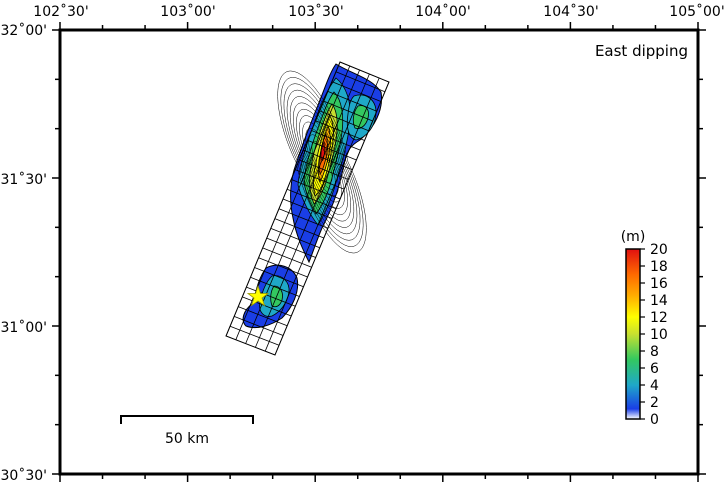 The width and height of the screenshot is (728, 490). What do you see at coordinates (654, 420) in the screenshot?
I see `colorbar-tick-label: 0` at bounding box center [654, 420].